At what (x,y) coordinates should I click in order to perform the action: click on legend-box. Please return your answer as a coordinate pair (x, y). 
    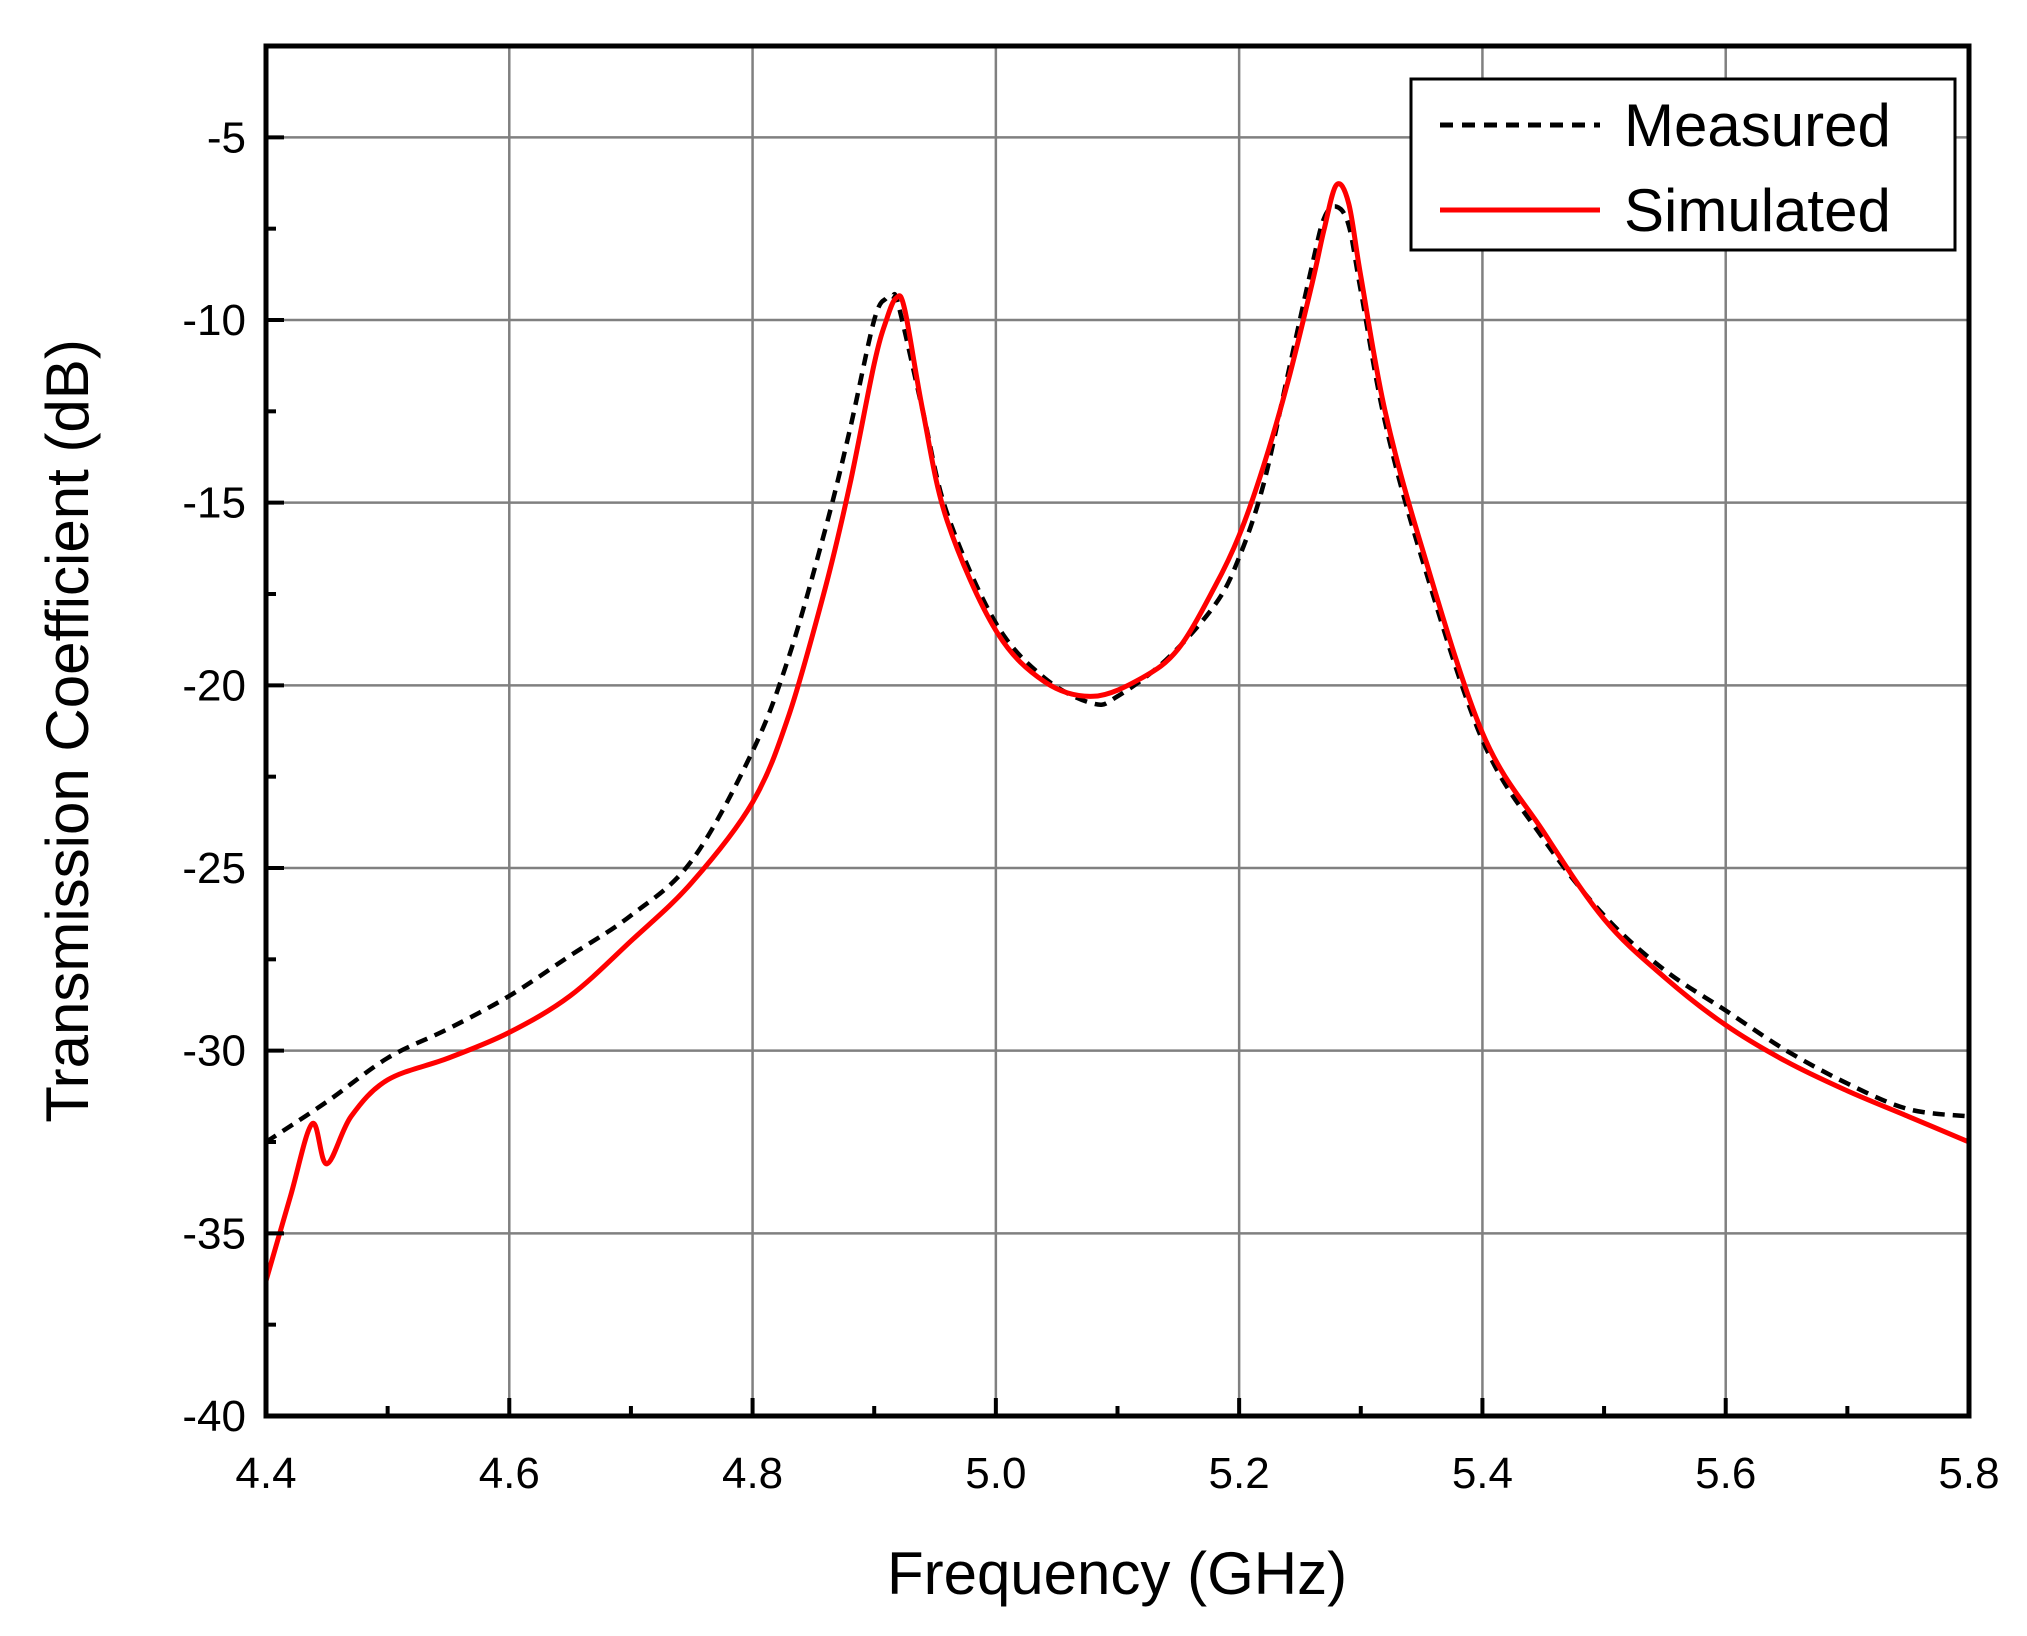
    Looking at the image, I should click on (1683, 164).